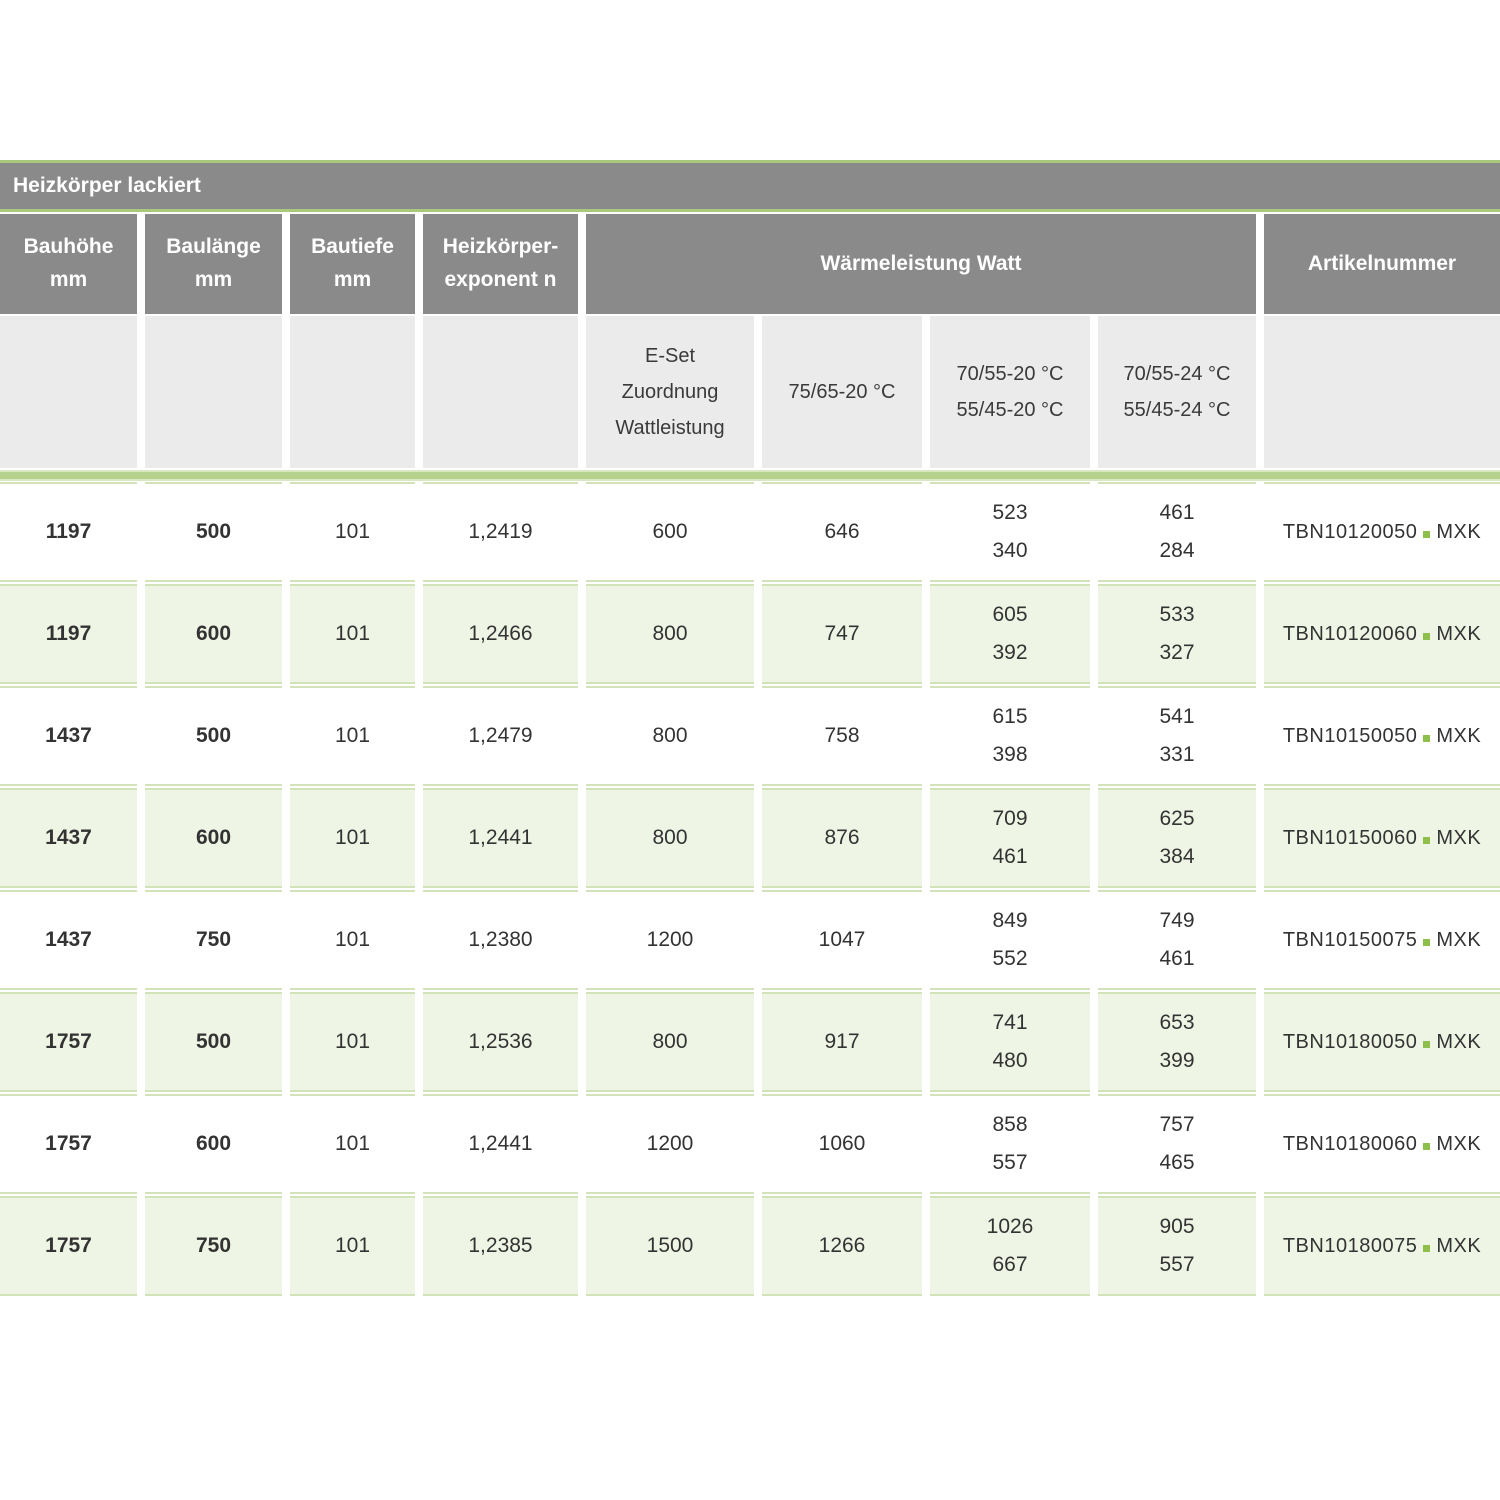  Describe the element at coordinates (1177, 1246) in the screenshot. I see `cell-watt-70-55-24: 905 557` at that location.